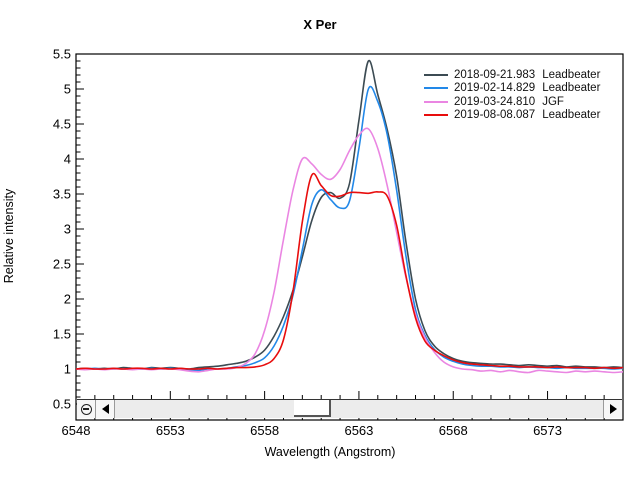 The image size is (640, 480). I want to click on y-tick-label: 2, so click(67, 299).